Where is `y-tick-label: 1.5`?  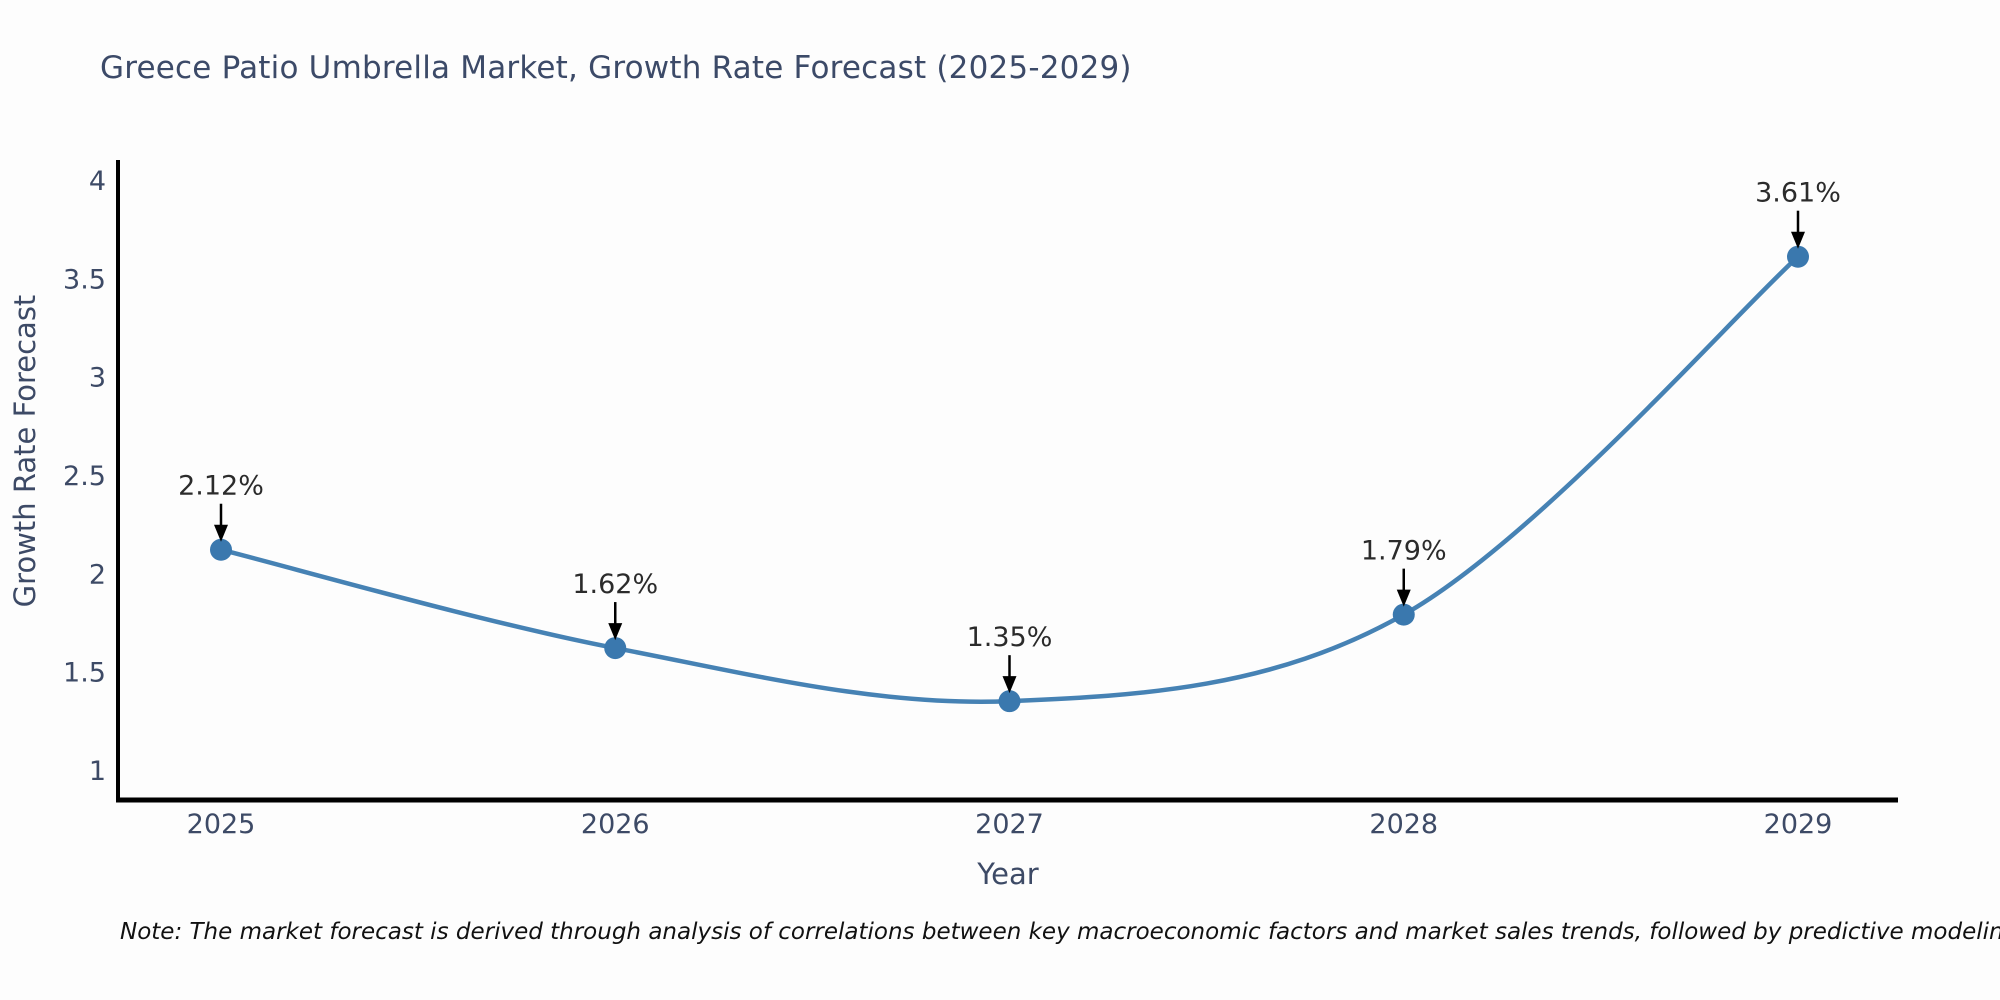
y-tick-label: 1.5 is located at coordinates (84, 673).